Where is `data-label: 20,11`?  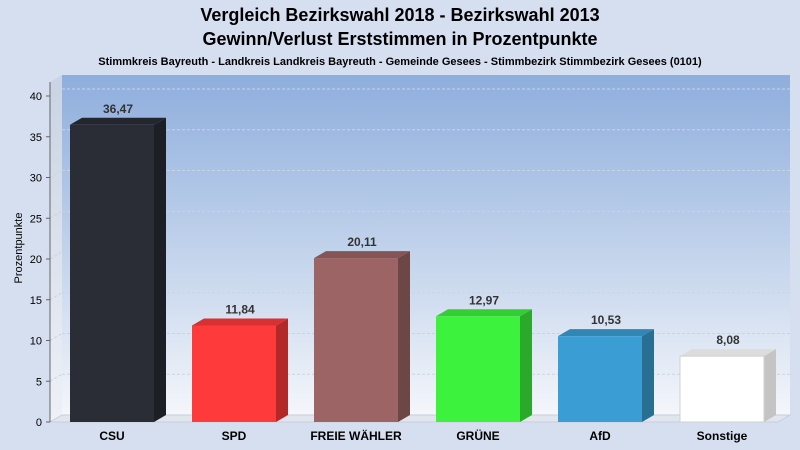 data-label: 20,11 is located at coordinates (362, 242).